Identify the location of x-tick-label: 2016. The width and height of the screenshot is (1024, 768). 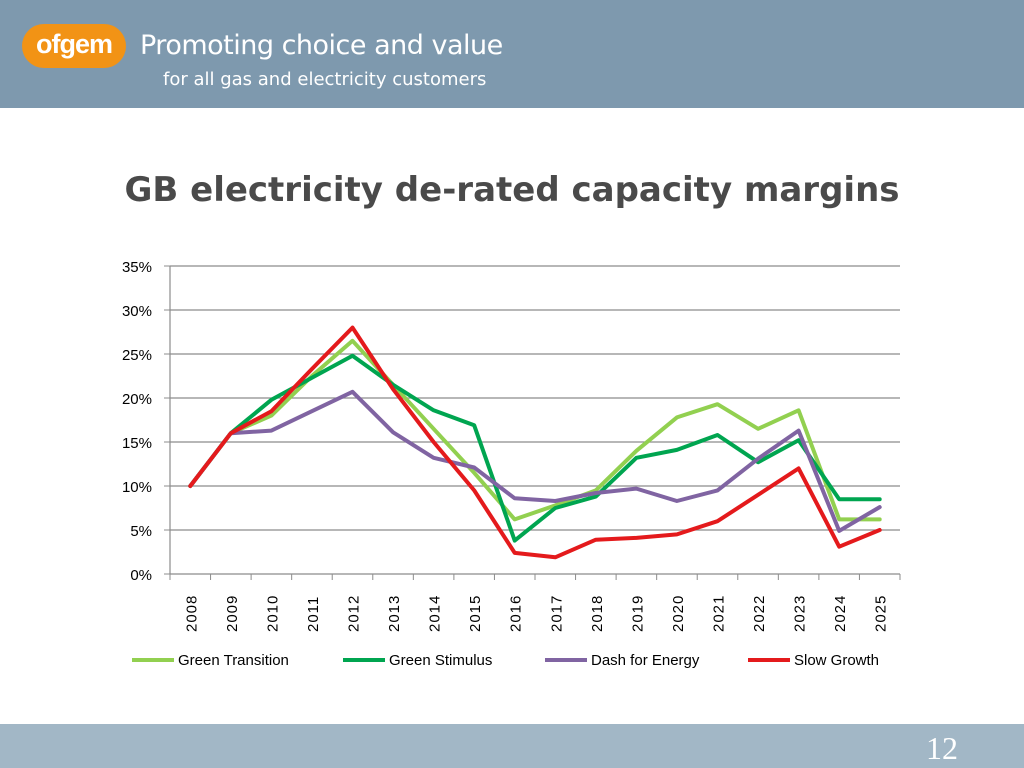
(516, 613).